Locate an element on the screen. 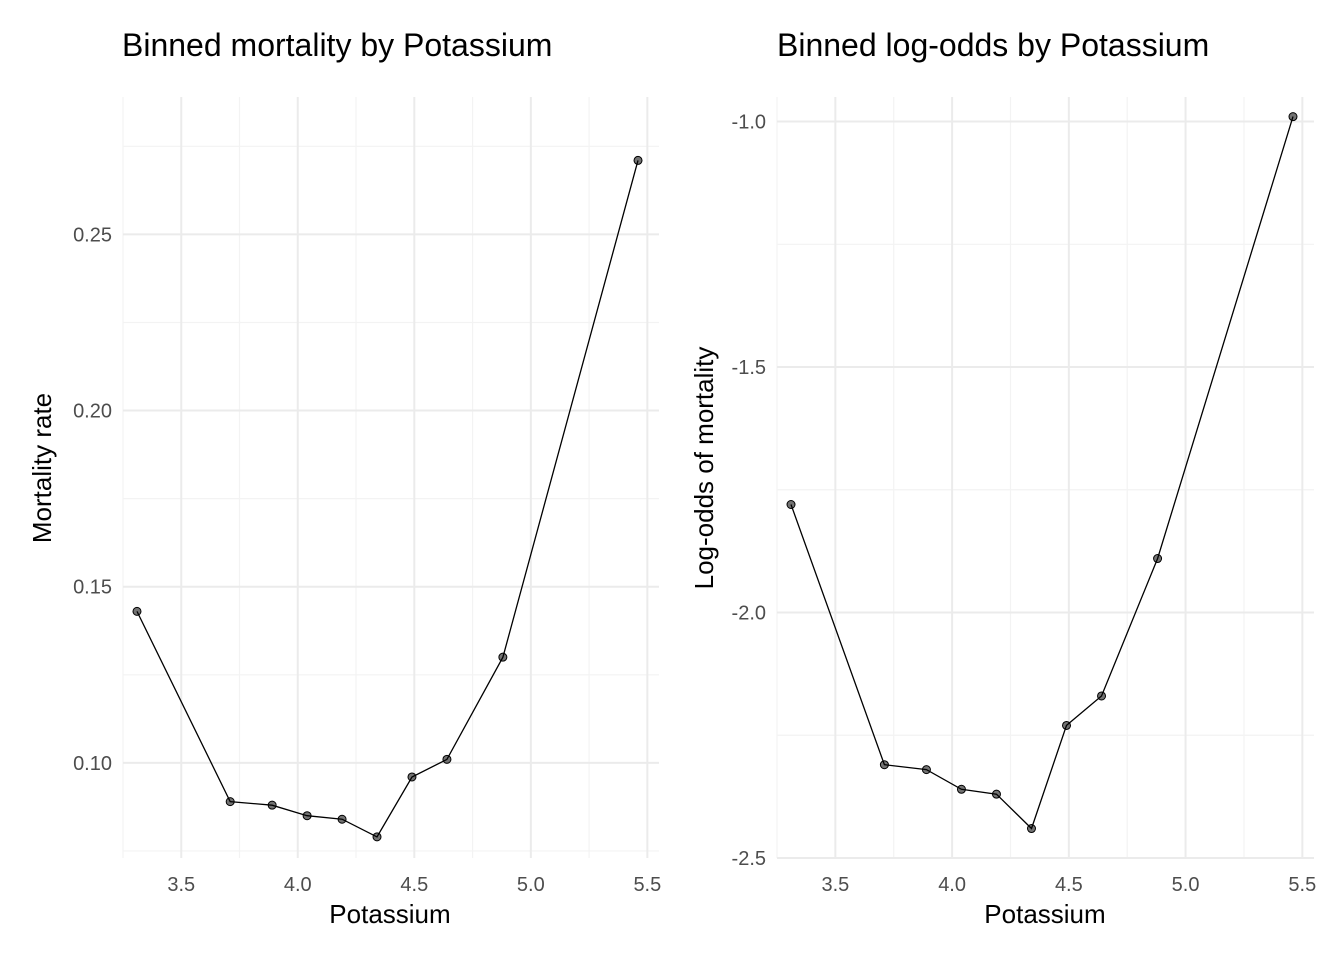 Image resolution: width=1344 pixels, height=960 pixels. x-axis-label-mortality: Potassium is located at coordinates (389, 914).